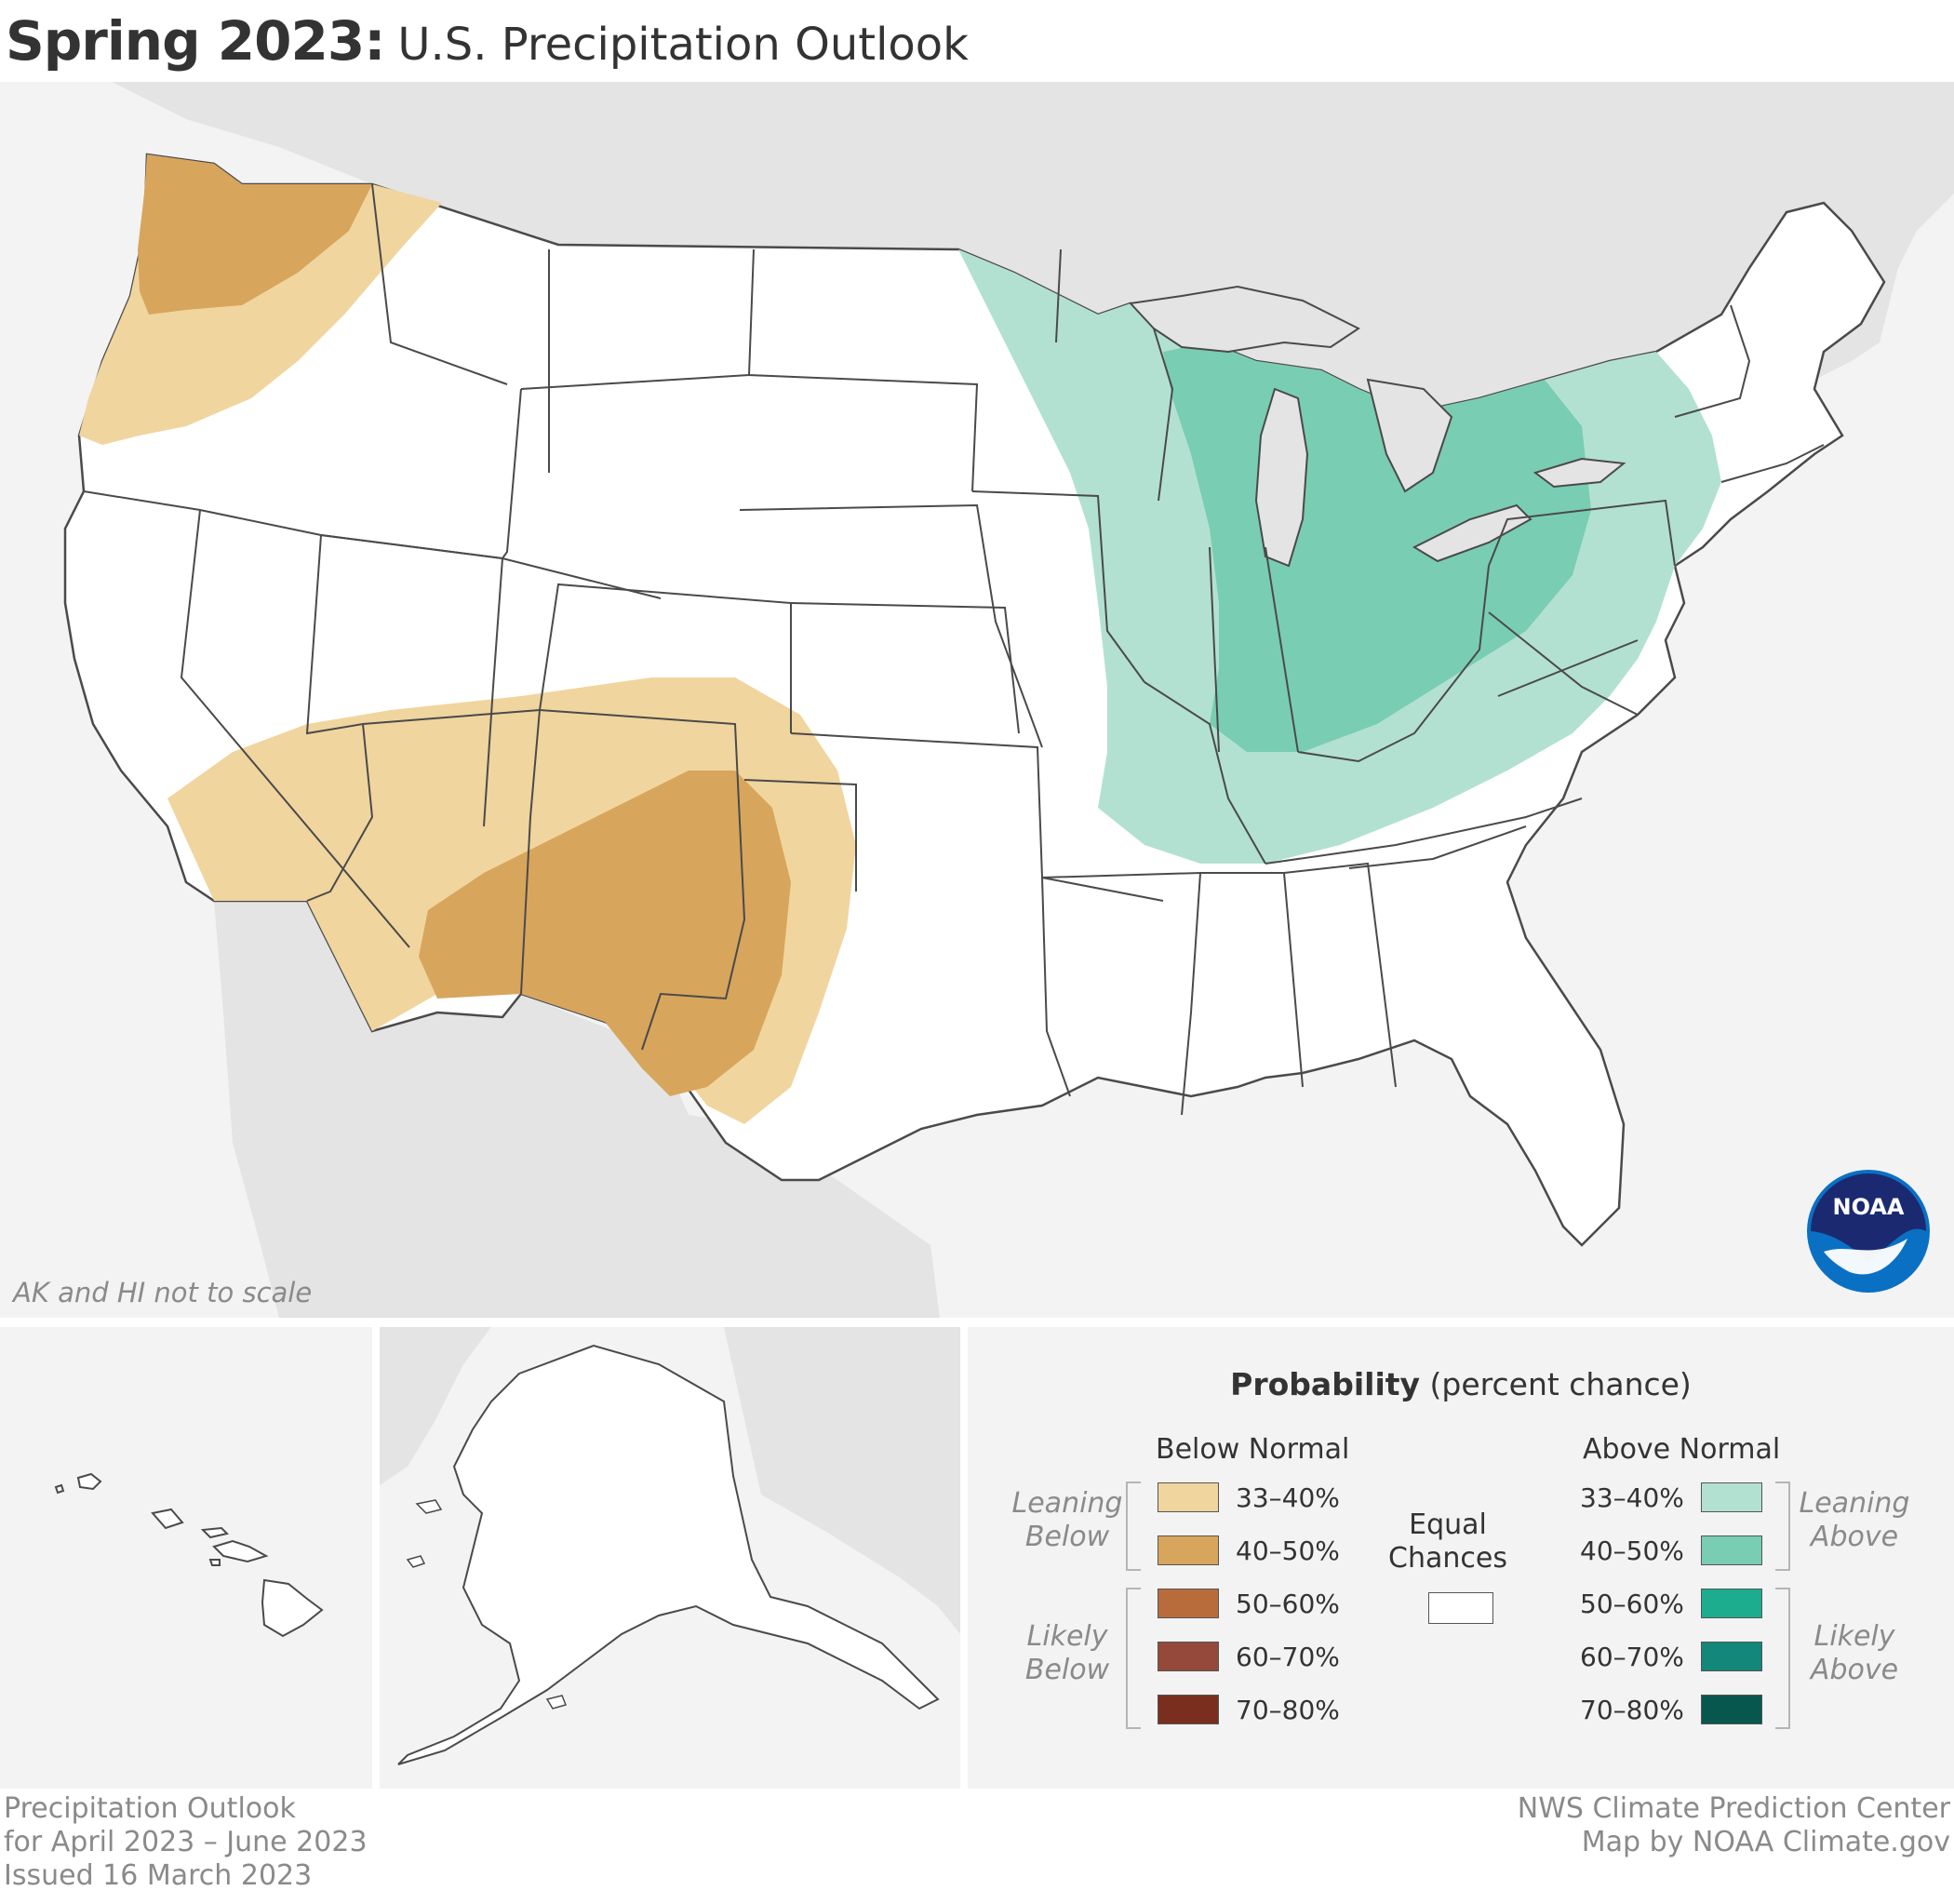 This screenshot has width=1954, height=1904. I want to click on lake-superior, so click(1244, 319).